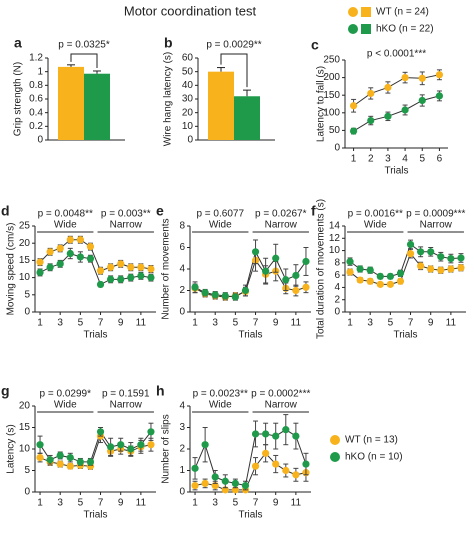 The image size is (474, 550). Describe the element at coordinates (435, 214) in the screenshot. I see `group-p-value: p = 0.0009***` at that location.